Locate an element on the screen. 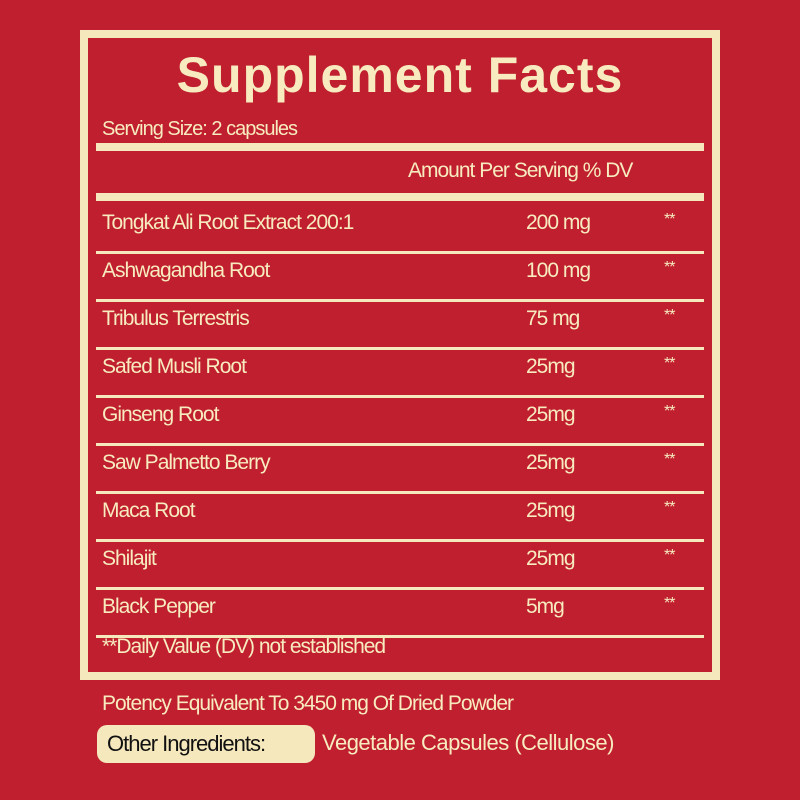  ingredient-name: Safed Musli Root is located at coordinates (174, 366).